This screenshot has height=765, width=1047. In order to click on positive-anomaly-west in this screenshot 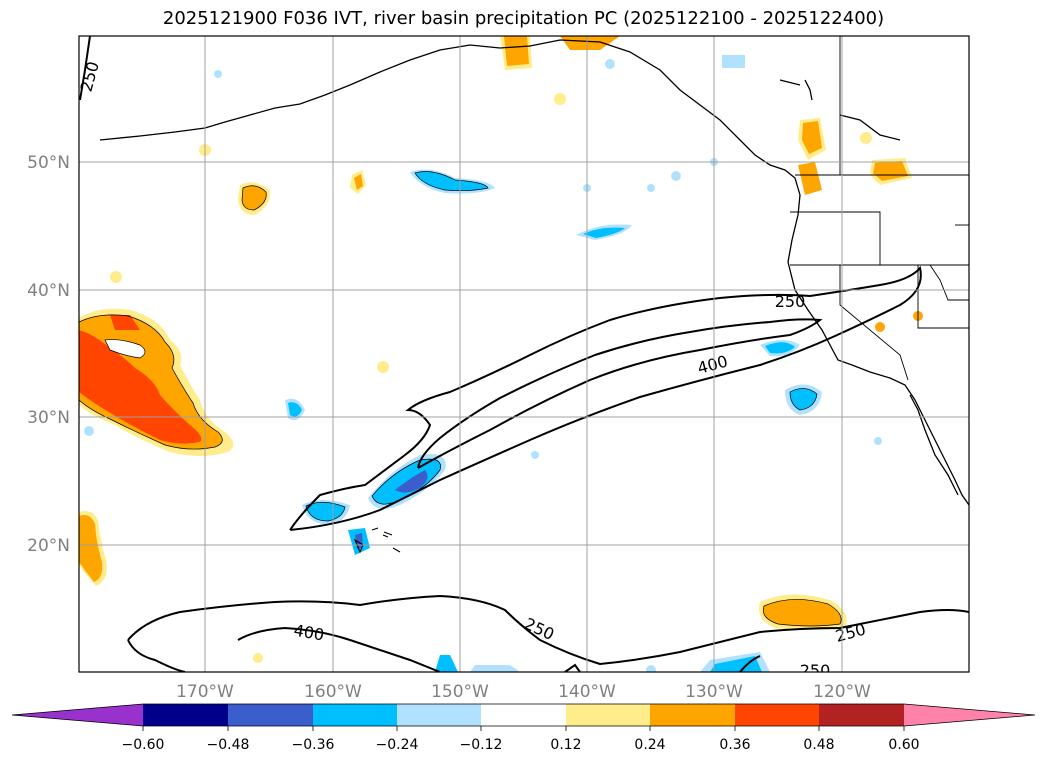, I will do `click(156, 382)`.